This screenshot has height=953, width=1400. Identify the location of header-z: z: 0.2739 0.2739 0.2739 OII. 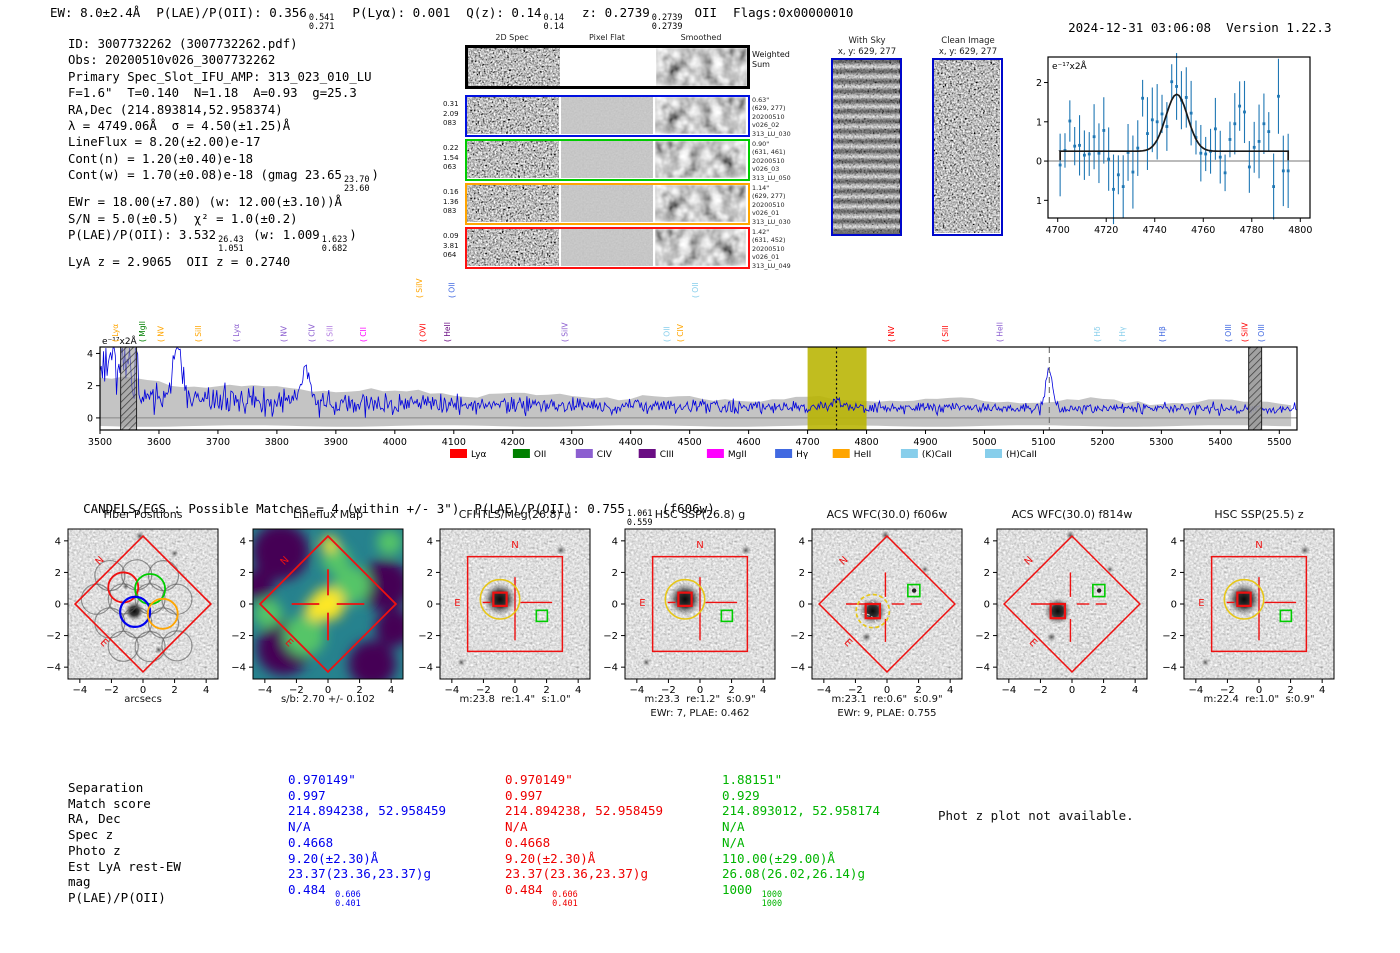
(649, 18).